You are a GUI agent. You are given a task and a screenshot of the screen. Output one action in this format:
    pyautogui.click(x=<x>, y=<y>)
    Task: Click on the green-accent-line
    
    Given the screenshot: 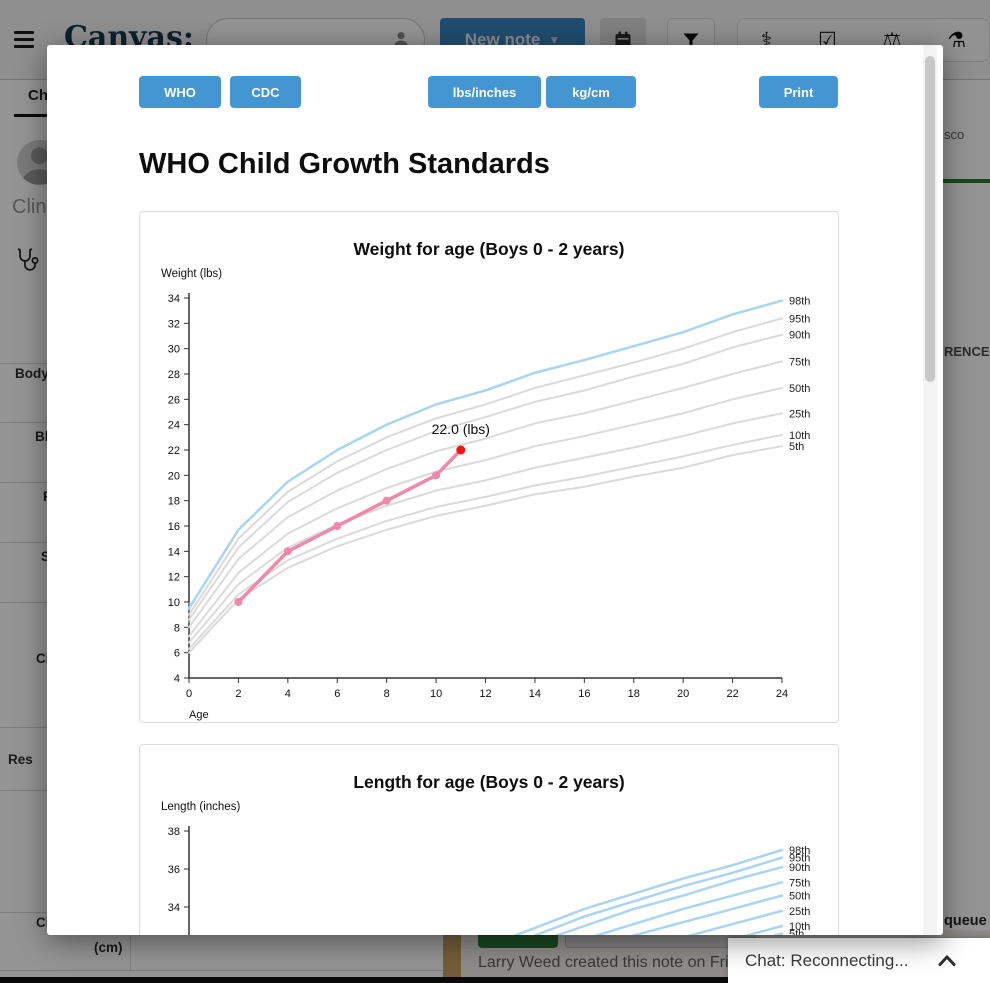 What is the action you would take?
    pyautogui.click(x=966, y=181)
    